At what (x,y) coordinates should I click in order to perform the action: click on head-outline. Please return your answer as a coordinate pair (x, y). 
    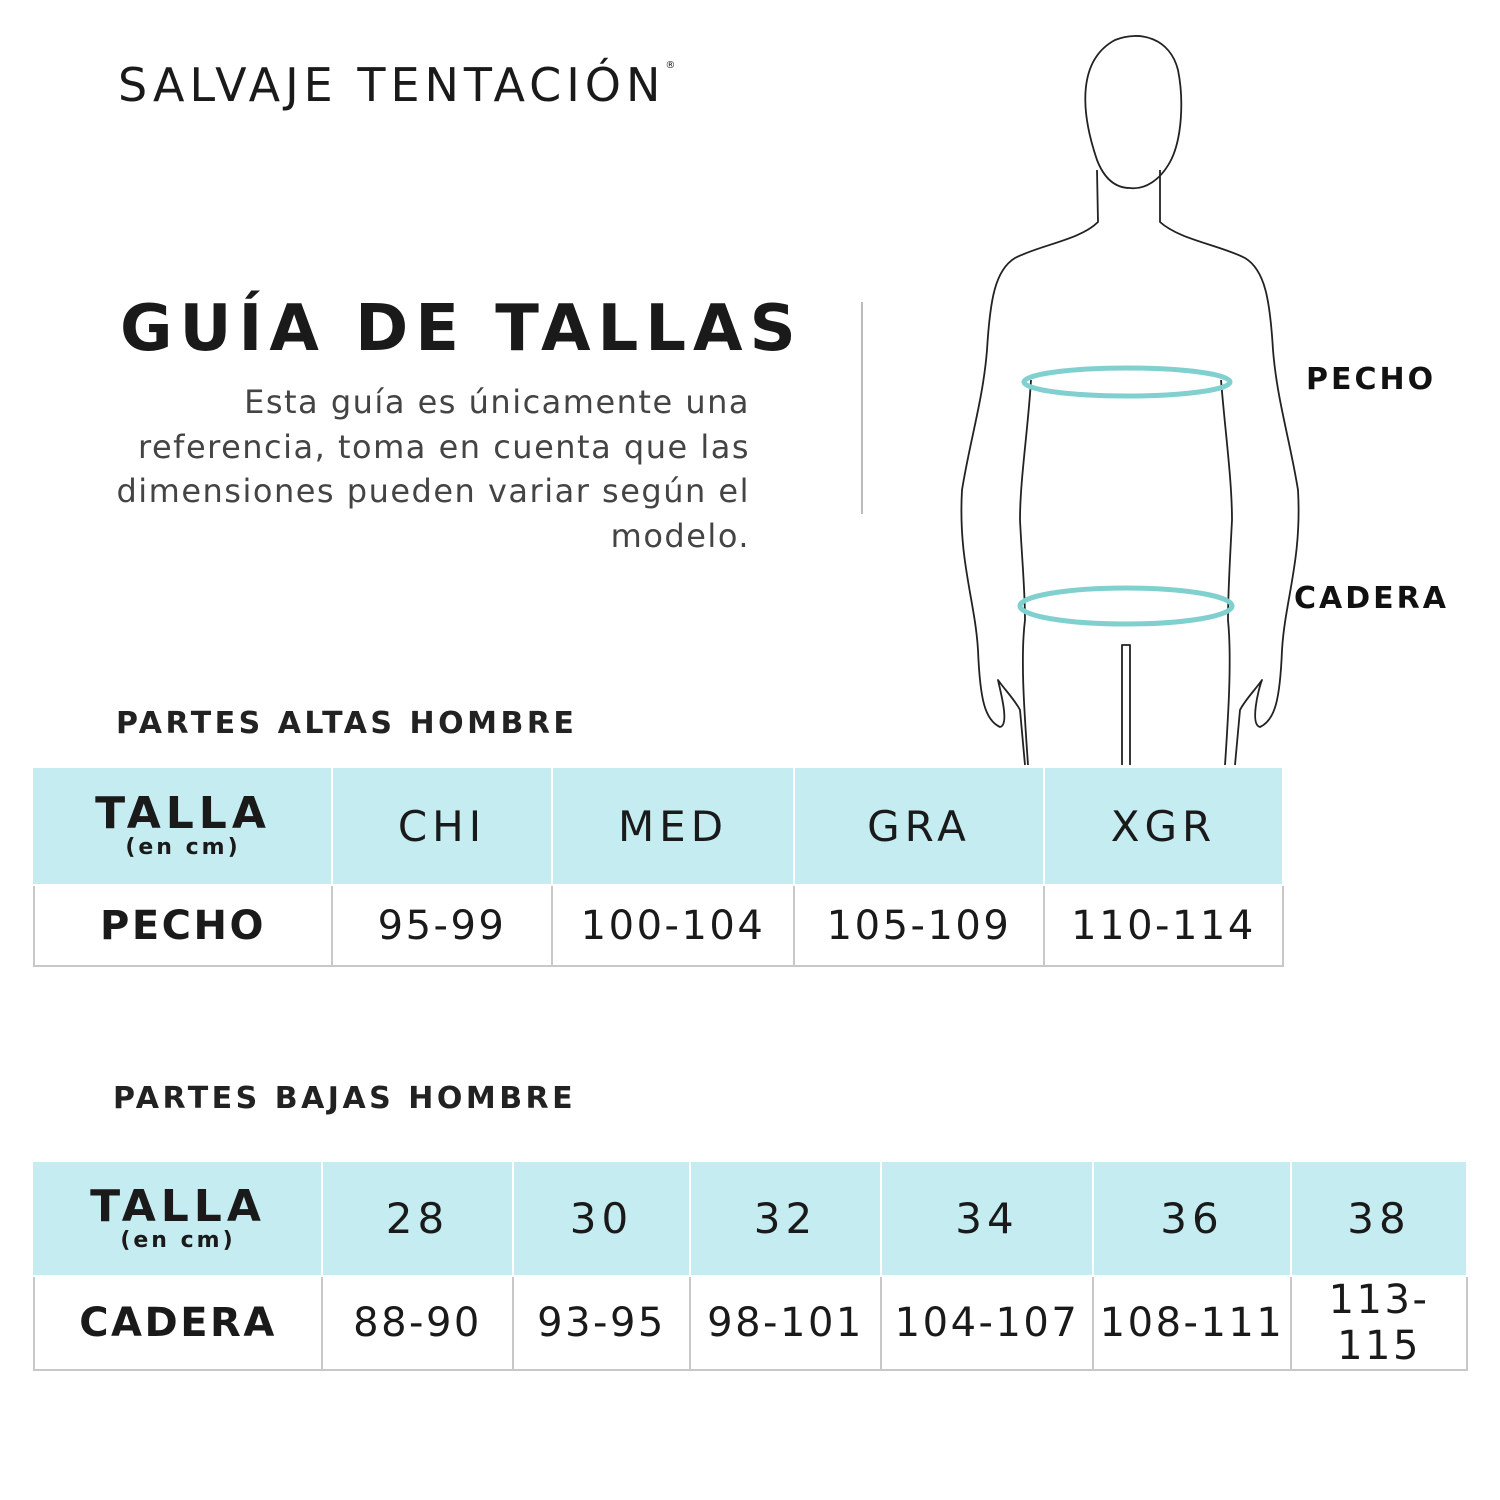
    Looking at the image, I should click on (1133, 112).